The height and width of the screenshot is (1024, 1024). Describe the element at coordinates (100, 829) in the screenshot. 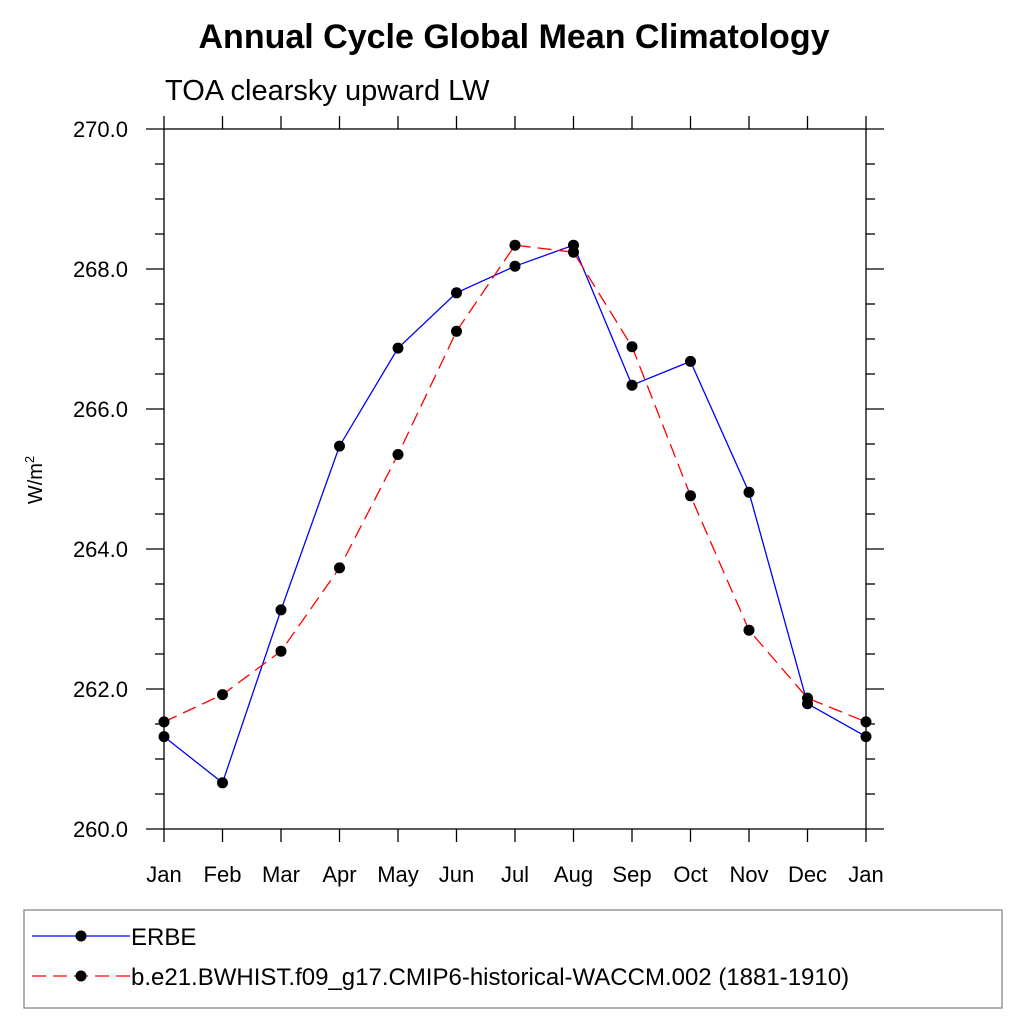

I see `y-tick-label: 260.0` at that location.